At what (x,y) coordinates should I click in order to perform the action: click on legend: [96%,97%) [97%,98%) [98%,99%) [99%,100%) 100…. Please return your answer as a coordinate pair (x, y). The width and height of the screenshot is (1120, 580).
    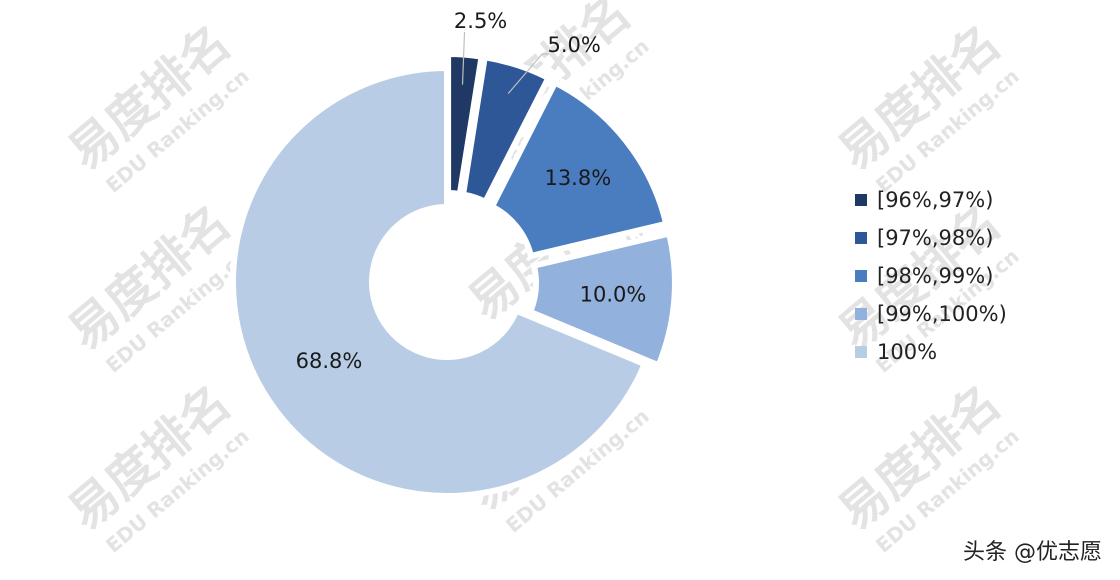
    Looking at the image, I should click on (931, 276).